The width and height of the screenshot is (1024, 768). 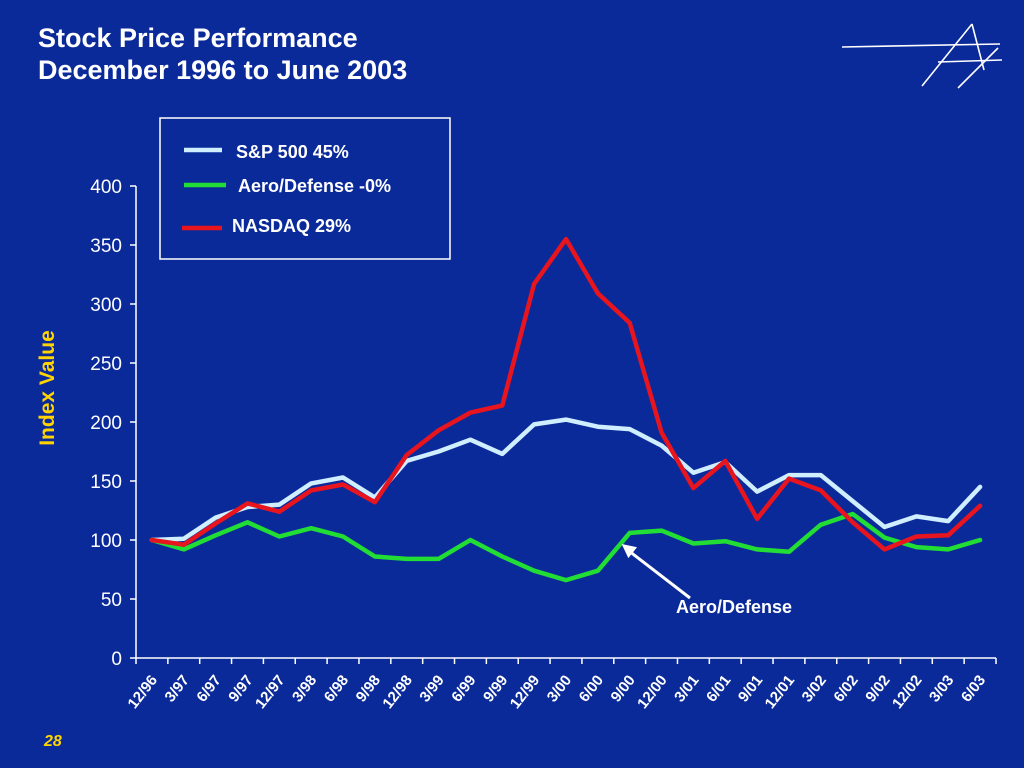 I want to click on y-axis-label: Index Value, so click(x=47, y=388).